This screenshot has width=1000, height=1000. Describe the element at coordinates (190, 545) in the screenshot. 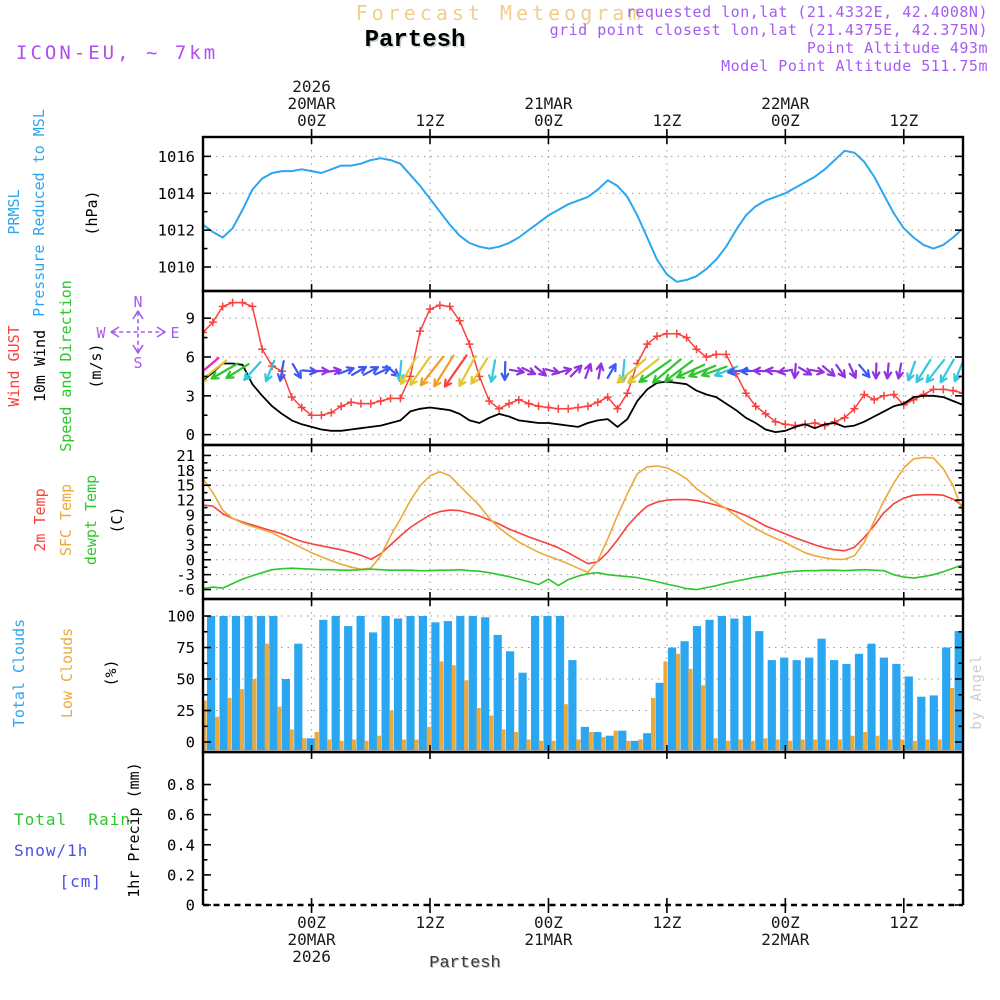

I see `temperature-ytick-label: 3` at that location.